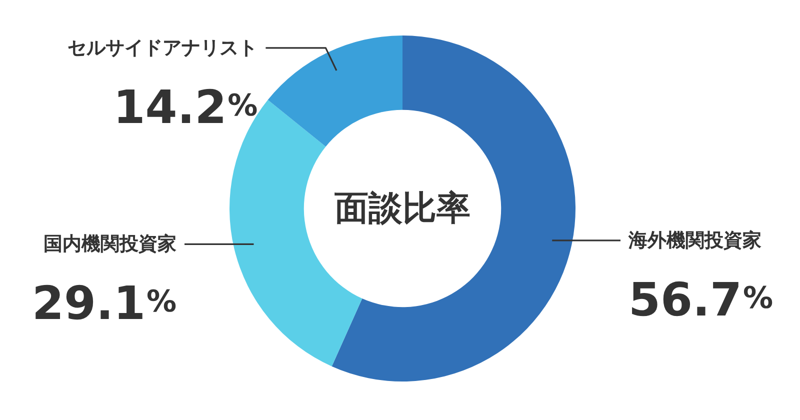 The width and height of the screenshot is (800, 420). What do you see at coordinates (701, 299) in the screenshot?
I see `data-label: 56.7%` at bounding box center [701, 299].